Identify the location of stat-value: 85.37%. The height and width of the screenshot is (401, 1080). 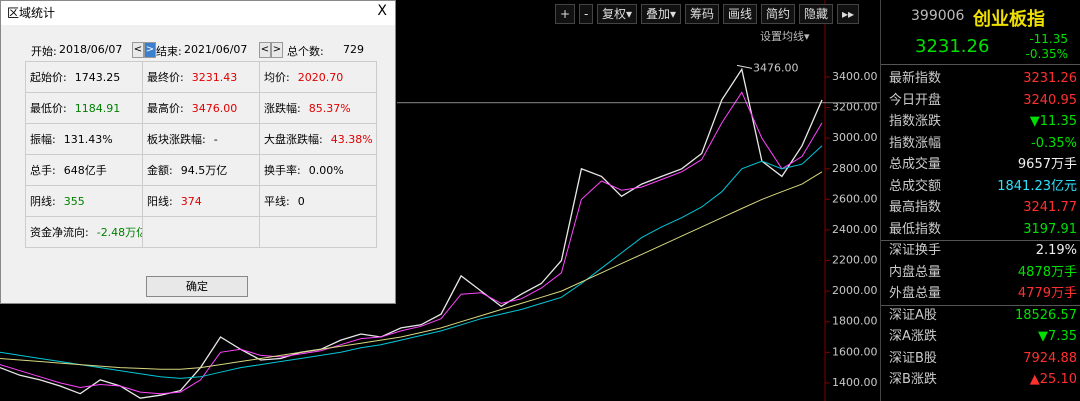
(329, 108).